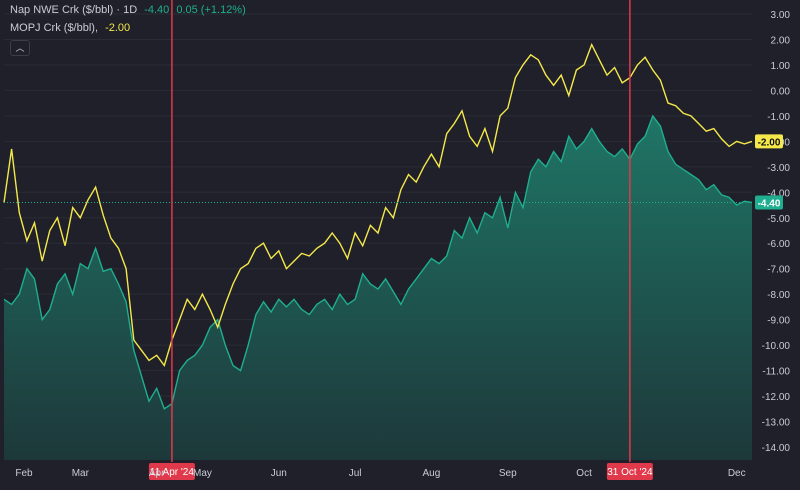  I want to click on legend-series-2-name: MOPJ Crk ($/bbl),, so click(54, 28).